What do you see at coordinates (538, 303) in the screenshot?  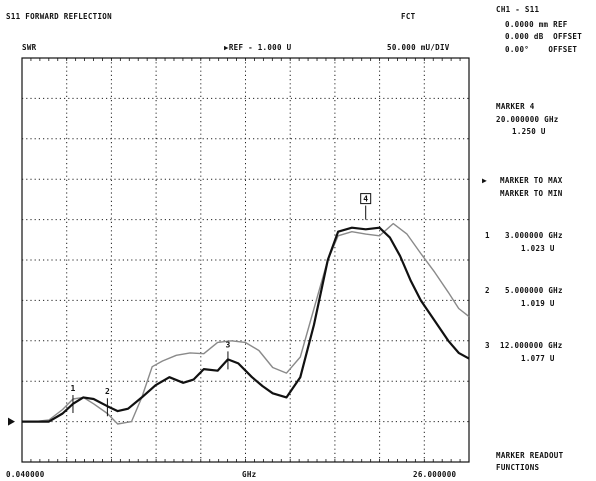 I see `marker2-value: 1.019 U` at bounding box center [538, 303].